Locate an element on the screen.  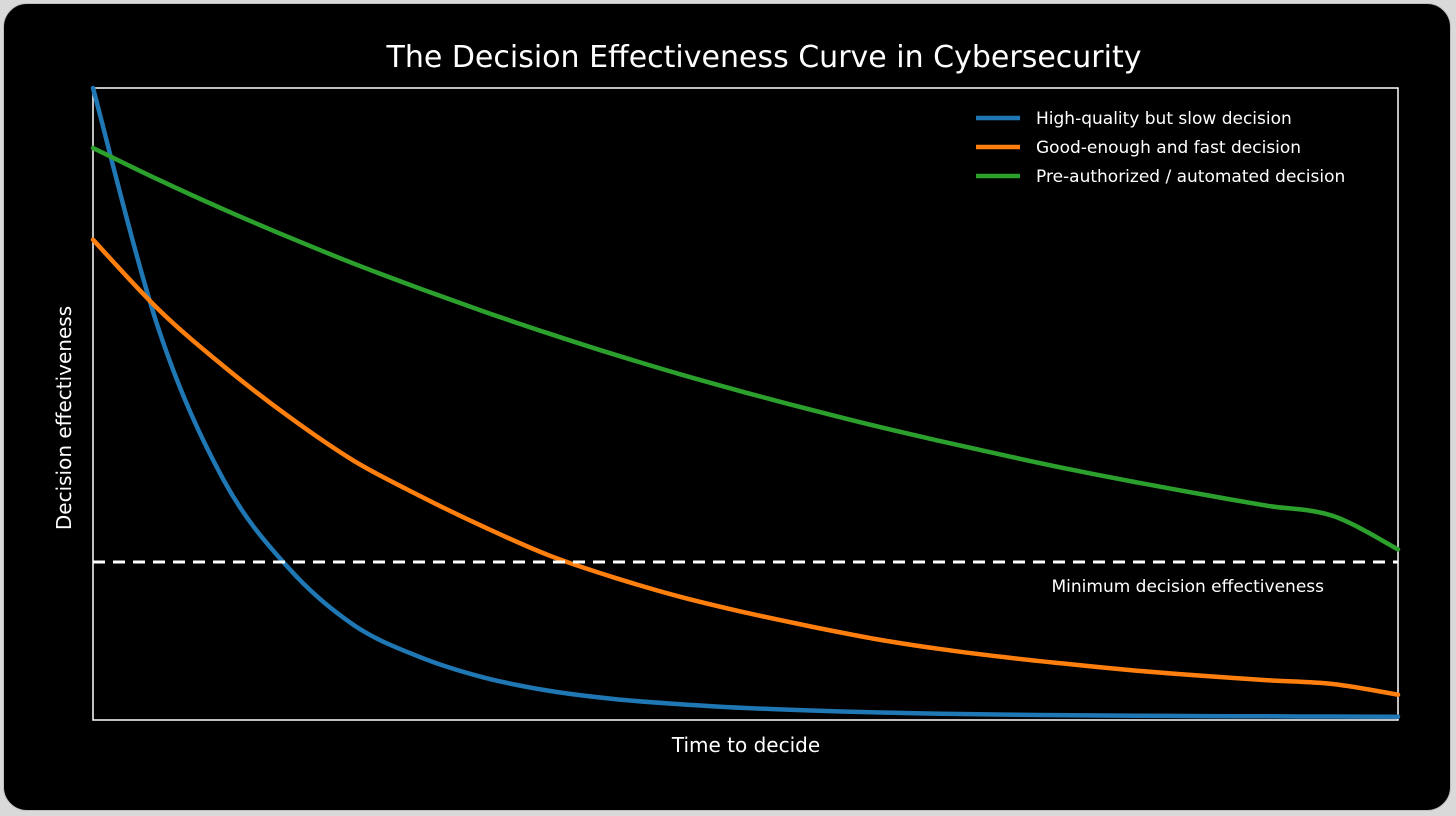
legend-label-2: Good-enough and fast decision is located at coordinates (1168, 148).